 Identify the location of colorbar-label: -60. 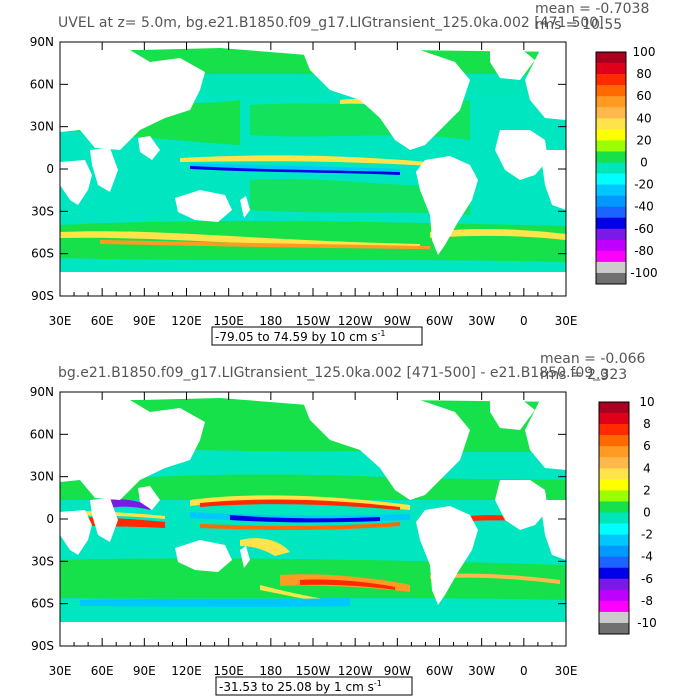
(644, 229).